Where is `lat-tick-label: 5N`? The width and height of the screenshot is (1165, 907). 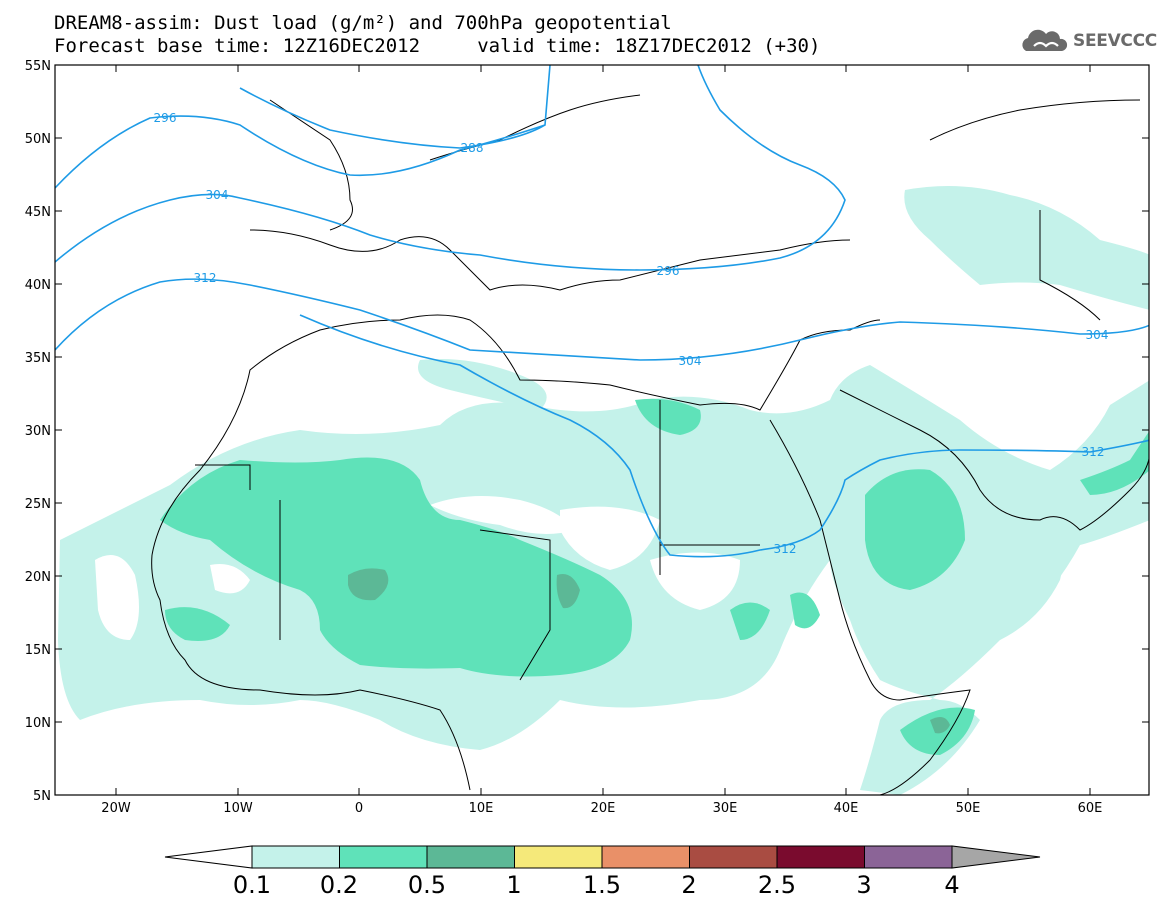 lat-tick-label: 5N is located at coordinates (42, 796).